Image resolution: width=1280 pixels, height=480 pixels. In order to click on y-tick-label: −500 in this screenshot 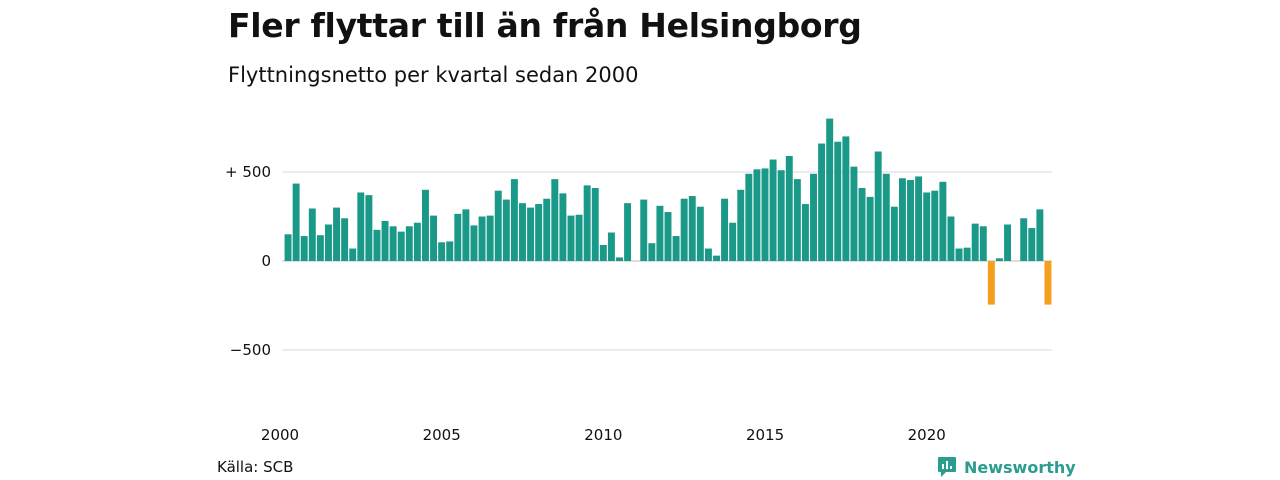, I will do `click(250, 350)`.